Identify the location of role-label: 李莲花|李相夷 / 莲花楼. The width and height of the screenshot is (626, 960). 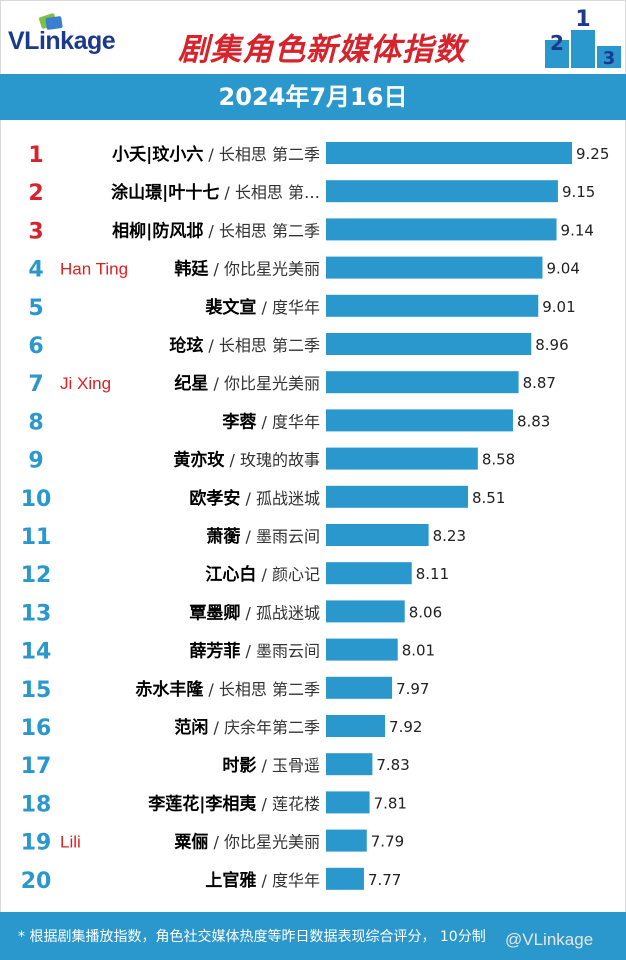
(234, 803).